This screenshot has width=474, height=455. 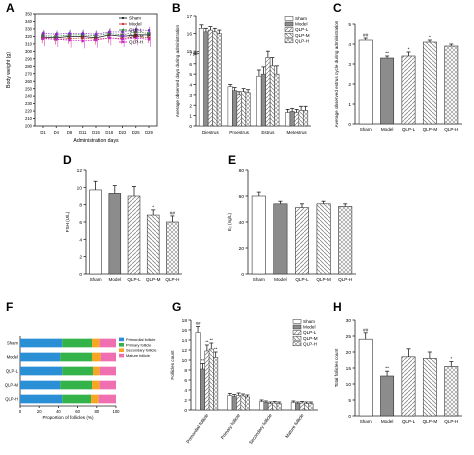 I want to click on panel-g-significance-label: ##, so click(x=198, y=323).